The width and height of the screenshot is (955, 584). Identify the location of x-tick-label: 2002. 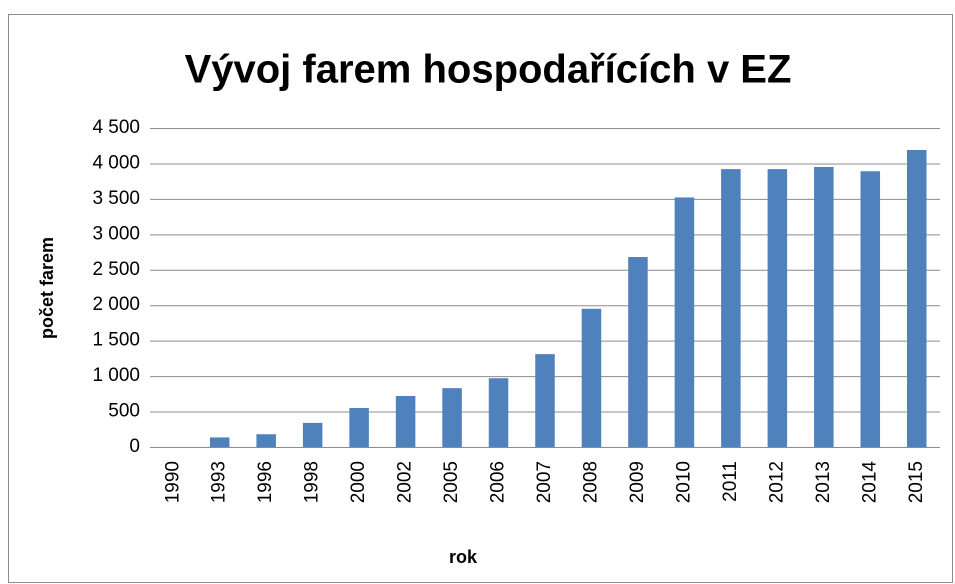
(405, 482).